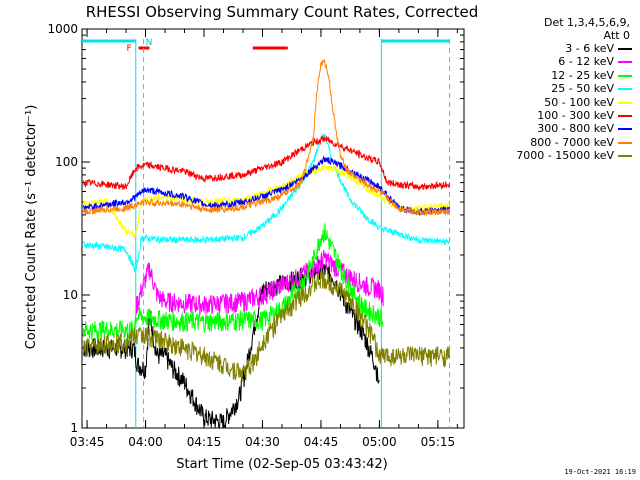 The width and height of the screenshot is (640, 480). I want to click on x-tick-label: 04:45, so click(321, 442).